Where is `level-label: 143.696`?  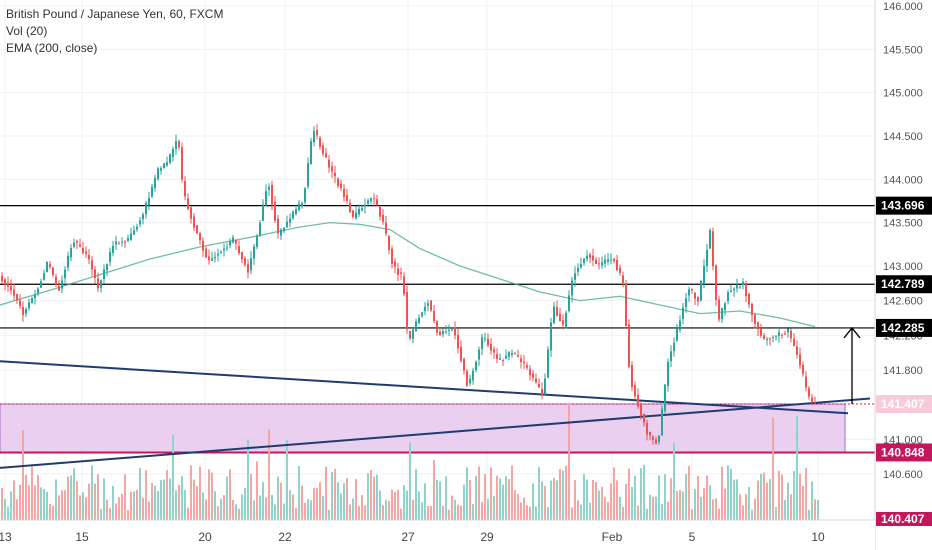
level-label: 143.696 is located at coordinates (903, 206).